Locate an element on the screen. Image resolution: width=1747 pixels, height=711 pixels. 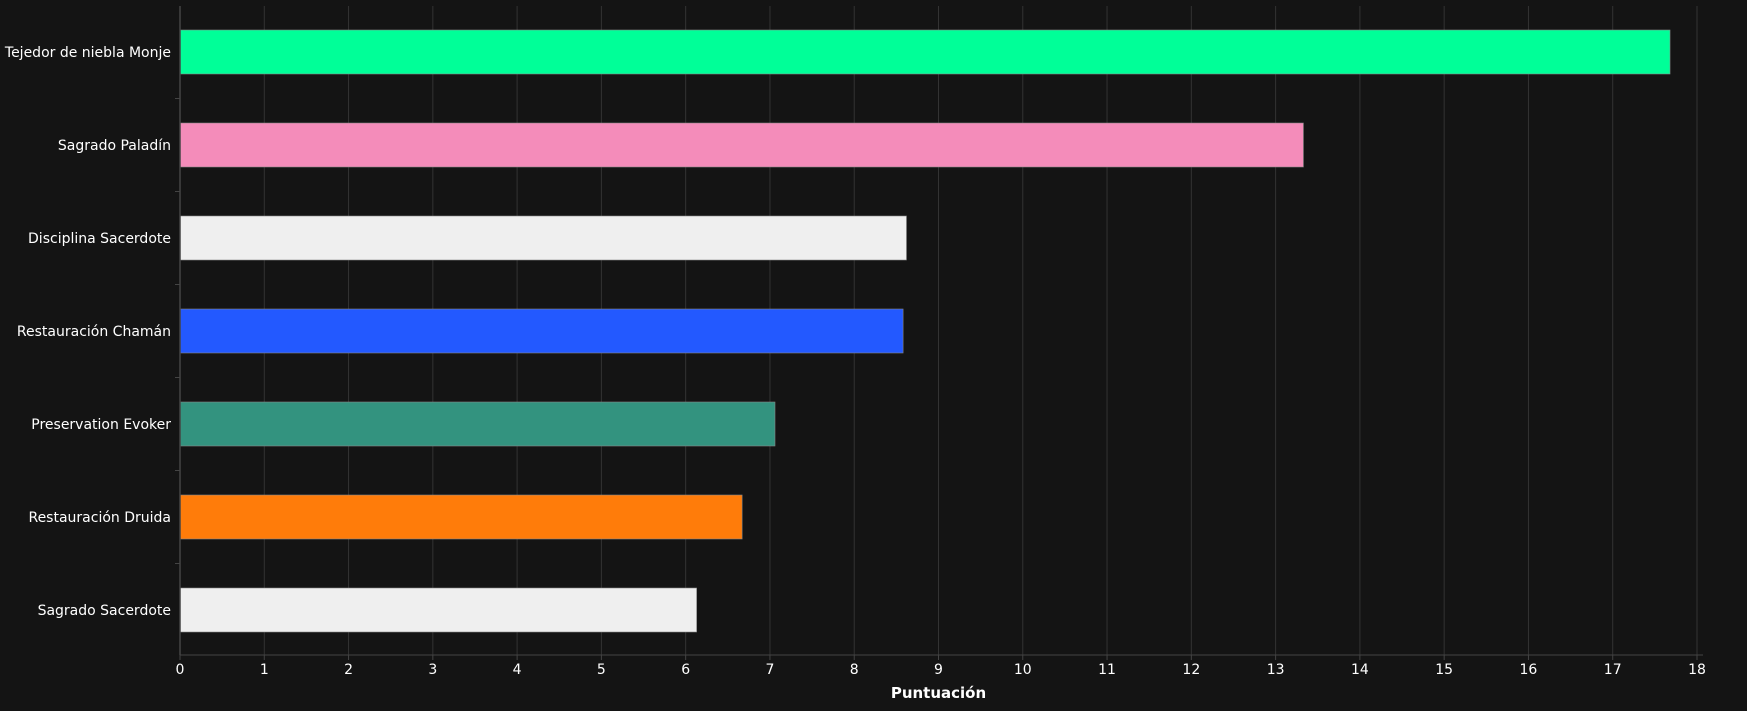
category-label-6: Sagrado Sacerdote is located at coordinates (104, 611).